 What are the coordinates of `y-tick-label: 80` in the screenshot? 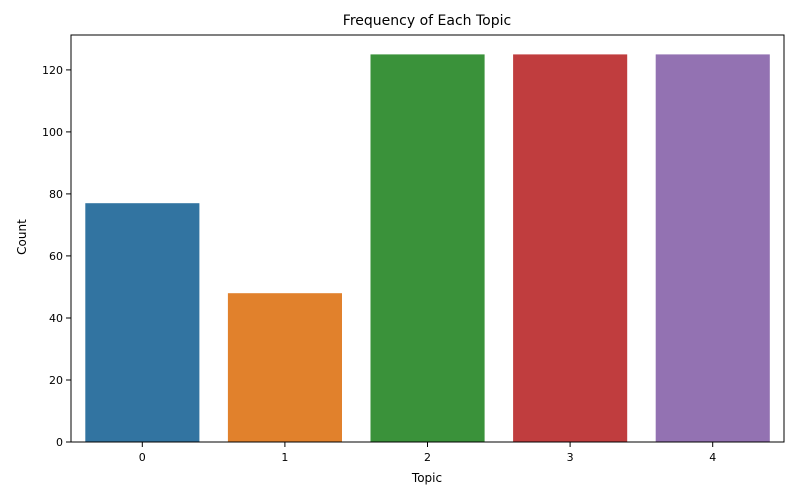 It's located at (56, 194).